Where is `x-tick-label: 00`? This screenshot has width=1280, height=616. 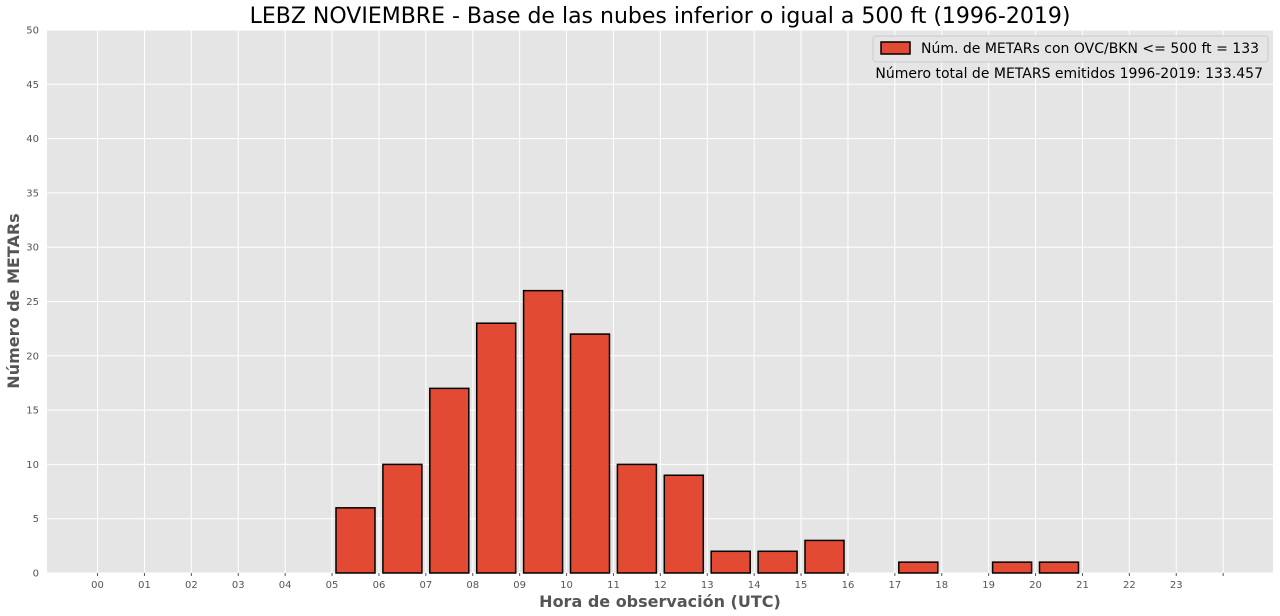
x-tick-label: 00 is located at coordinates (97, 585).